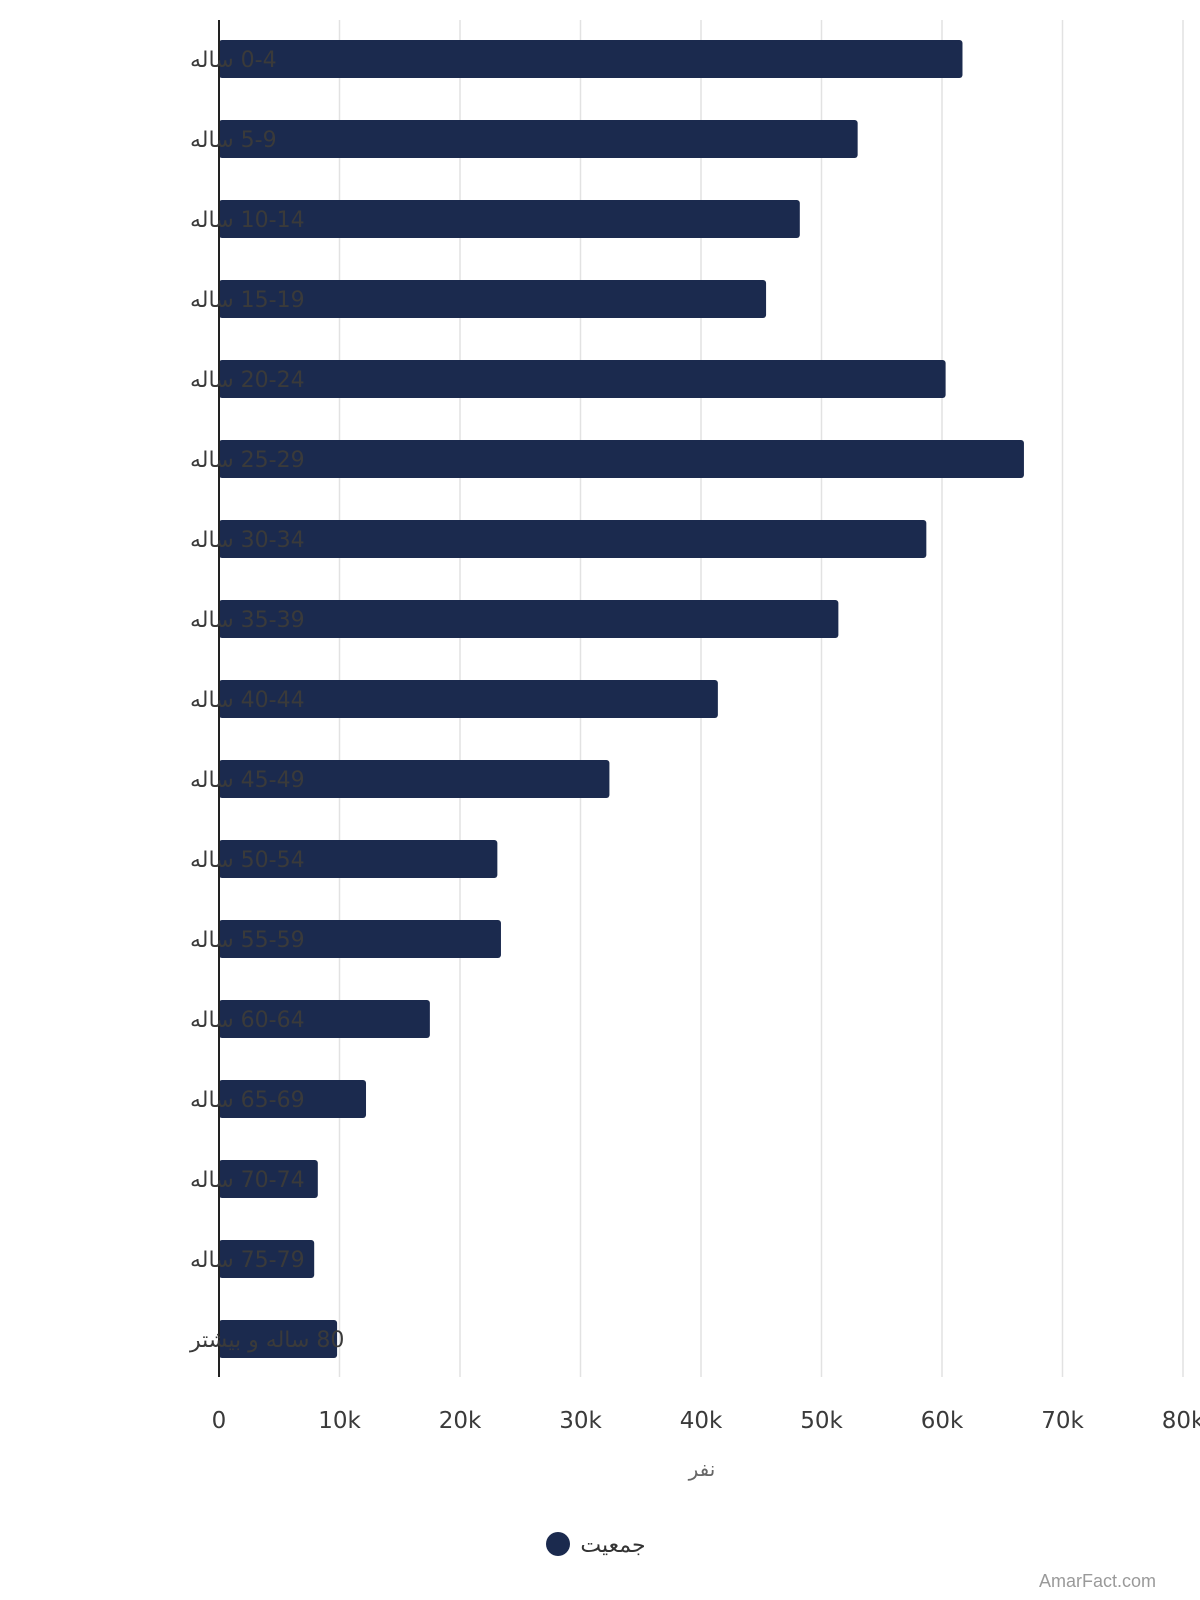  I want to click on x-tick-label: 30k, so click(580, 1421).